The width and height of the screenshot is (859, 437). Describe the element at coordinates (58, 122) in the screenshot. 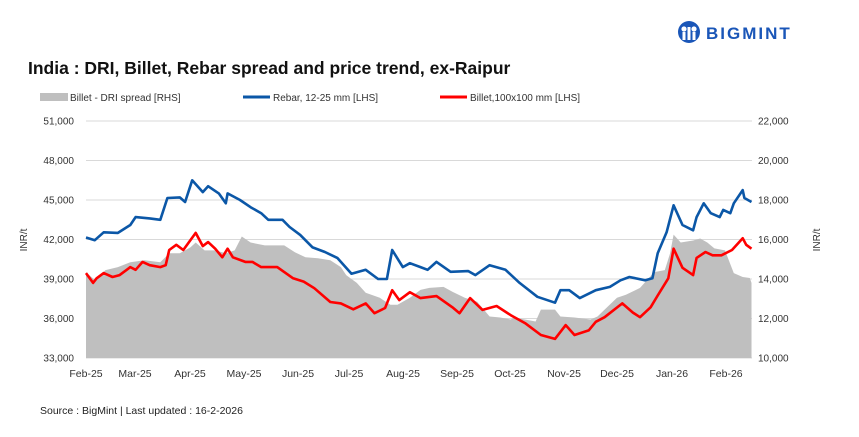

I see `y-tick-left: 51,000` at that location.